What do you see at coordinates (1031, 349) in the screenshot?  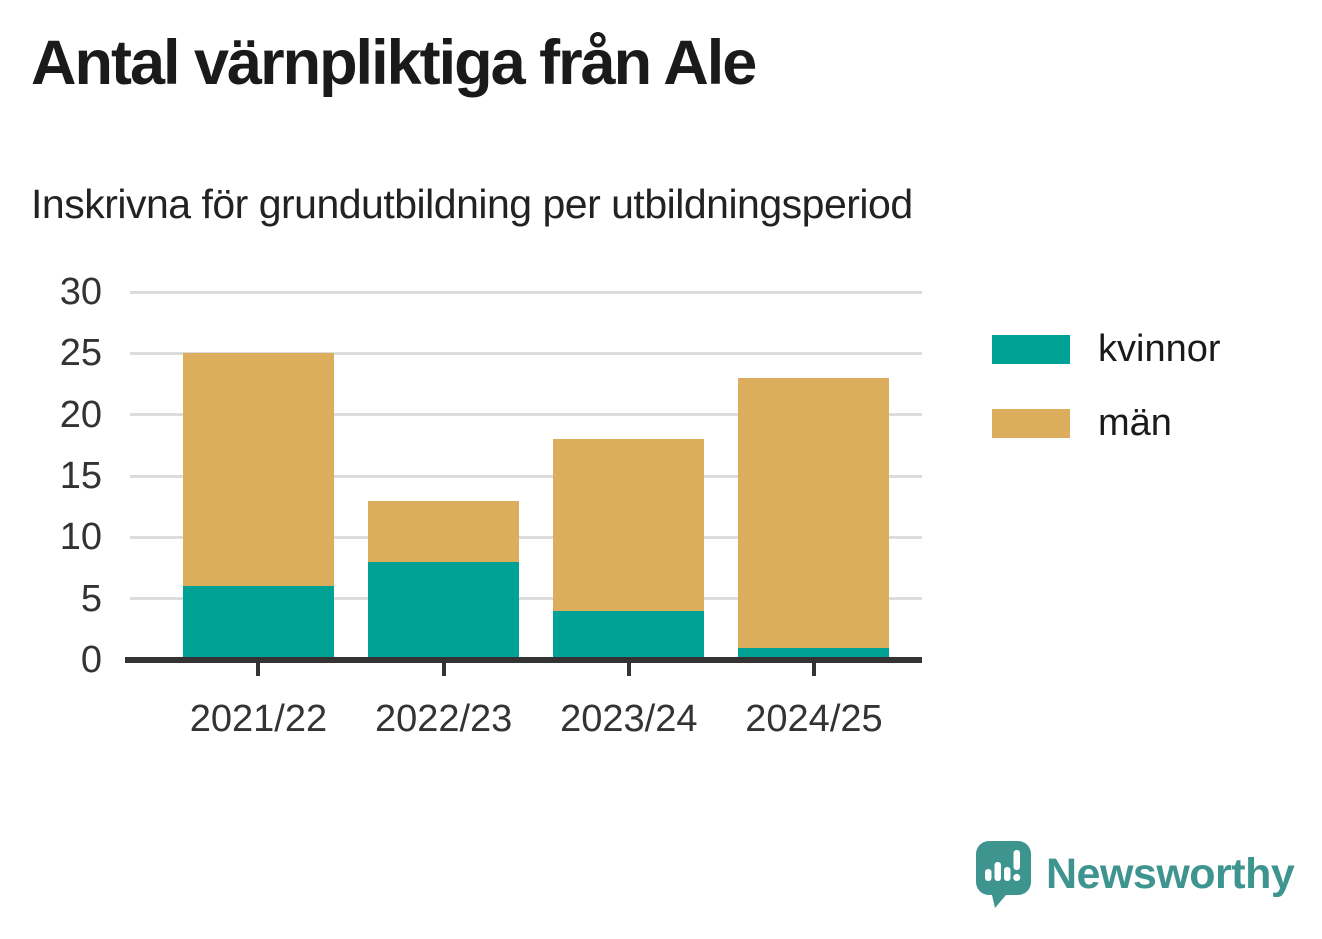 I see `legend-swatch-kvinnor` at bounding box center [1031, 349].